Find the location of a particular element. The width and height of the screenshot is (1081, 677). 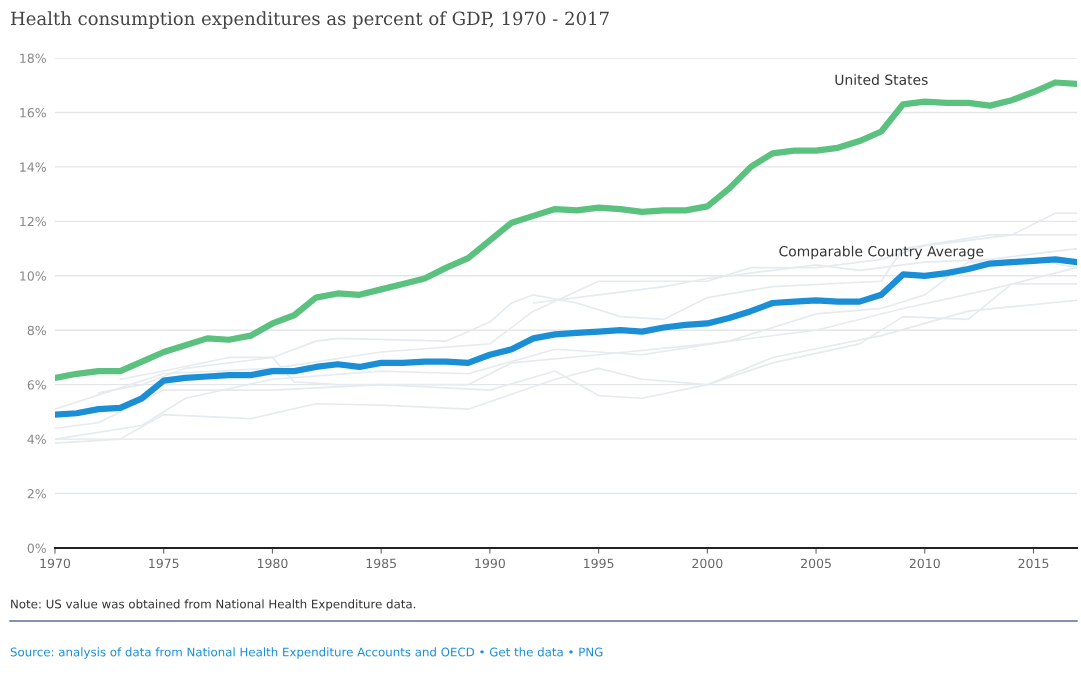

x-tick-label: 1990 is located at coordinates (490, 563).